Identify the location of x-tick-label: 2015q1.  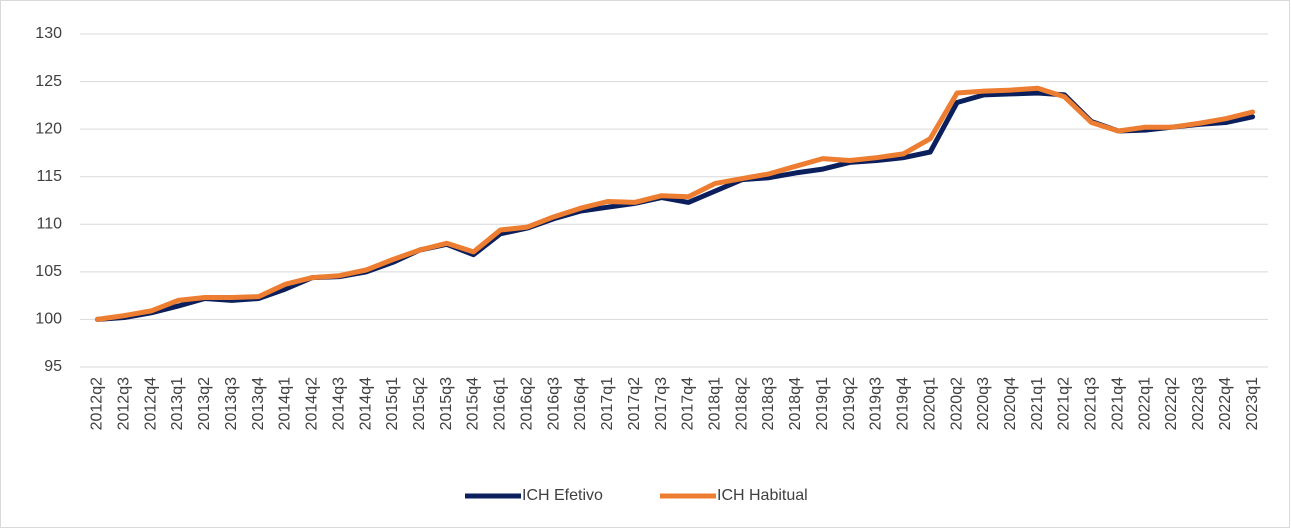
(392, 403).